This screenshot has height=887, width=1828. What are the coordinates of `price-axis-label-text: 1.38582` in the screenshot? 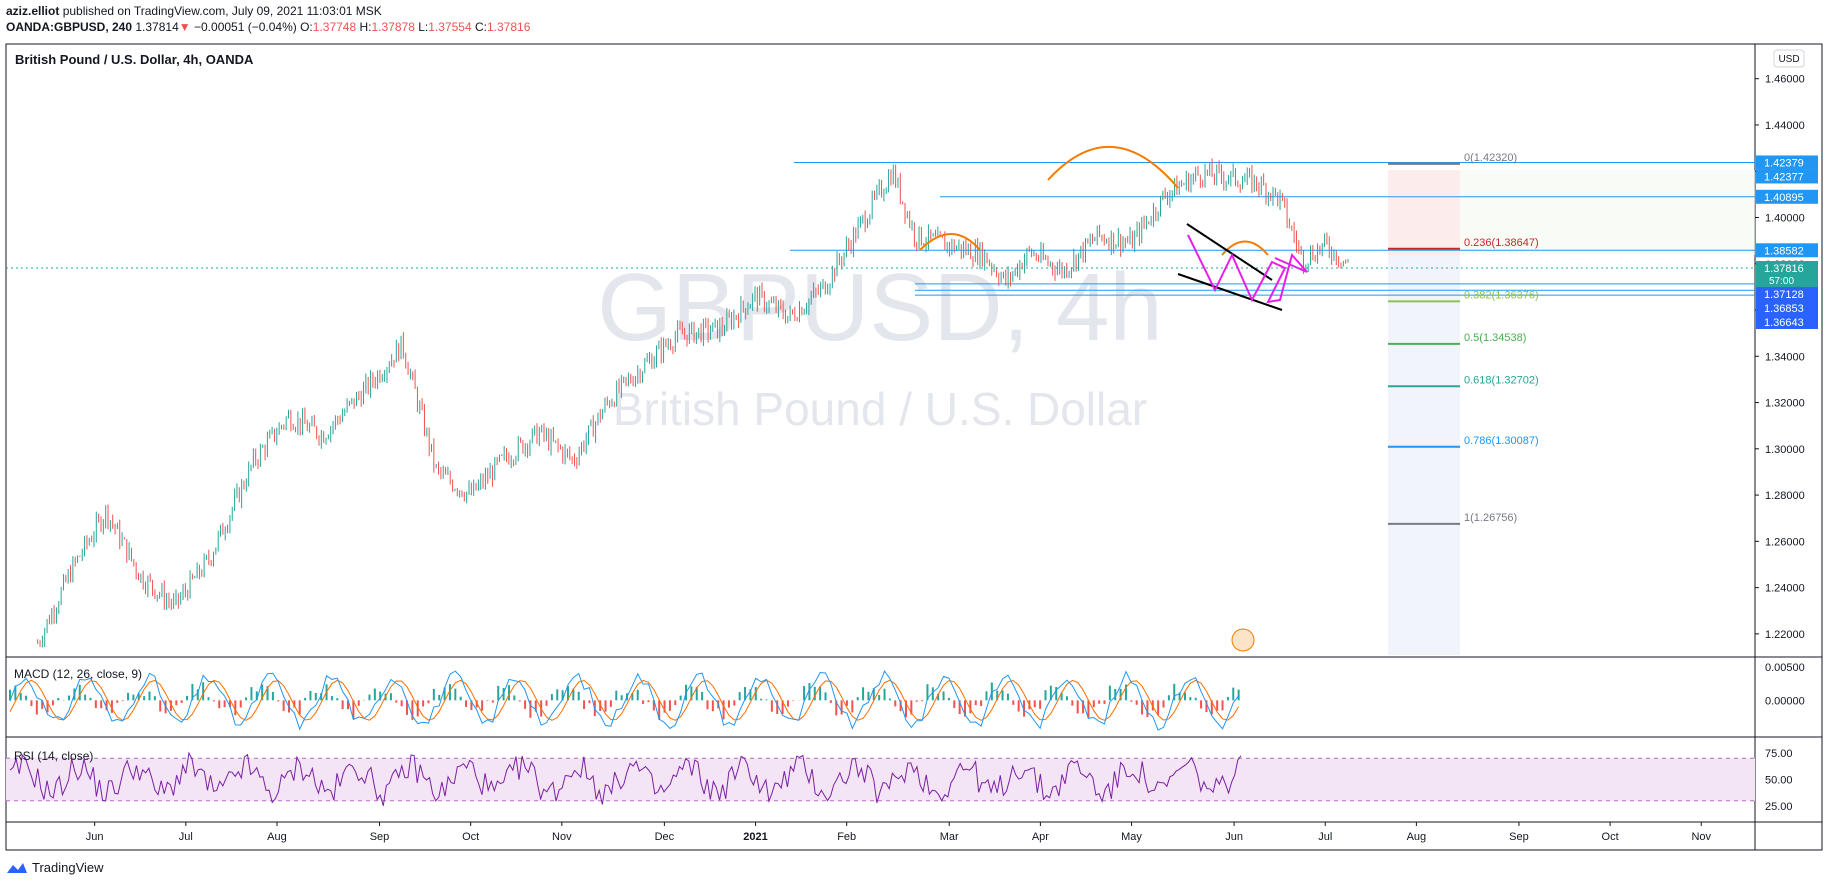 It's located at (1784, 251).